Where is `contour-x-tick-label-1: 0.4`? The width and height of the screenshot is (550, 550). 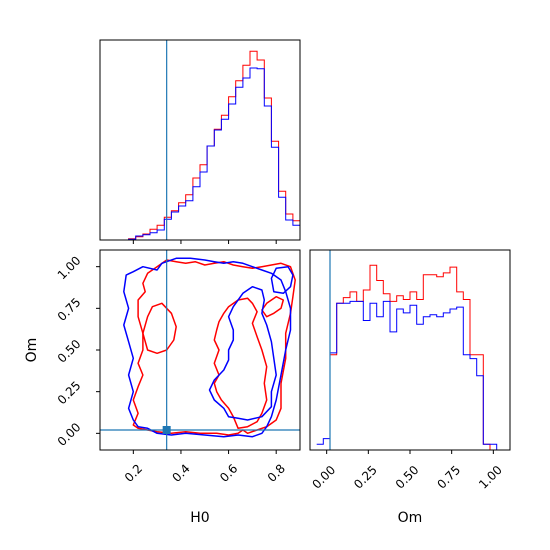 contour-x-tick-label-1: 0.4 is located at coordinates (180, 472).